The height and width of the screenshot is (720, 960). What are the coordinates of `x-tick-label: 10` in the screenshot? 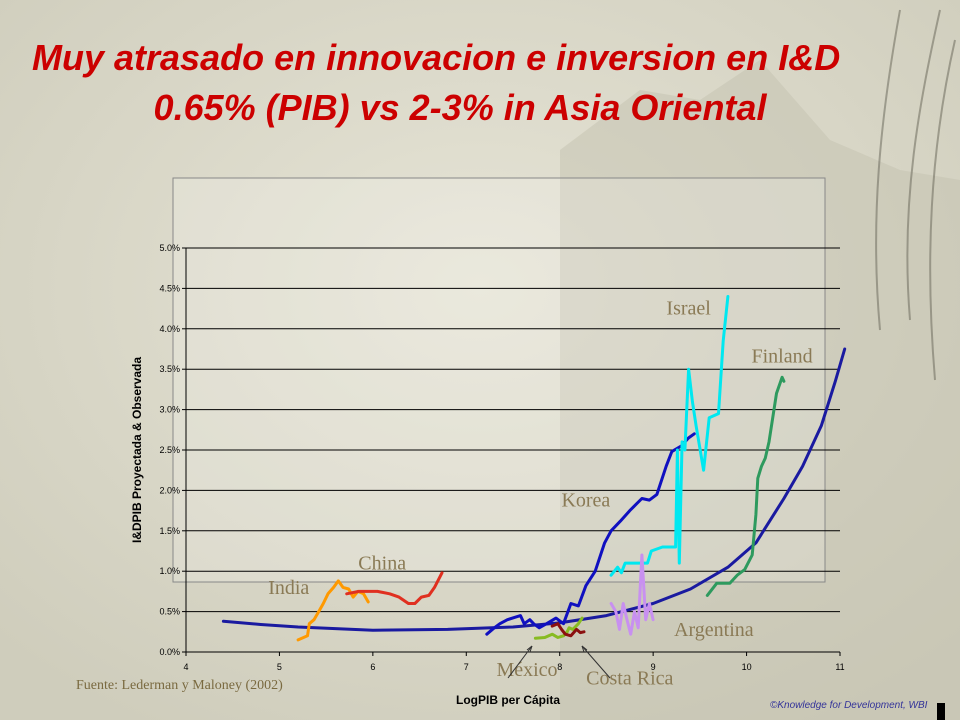 It's located at (747, 667).